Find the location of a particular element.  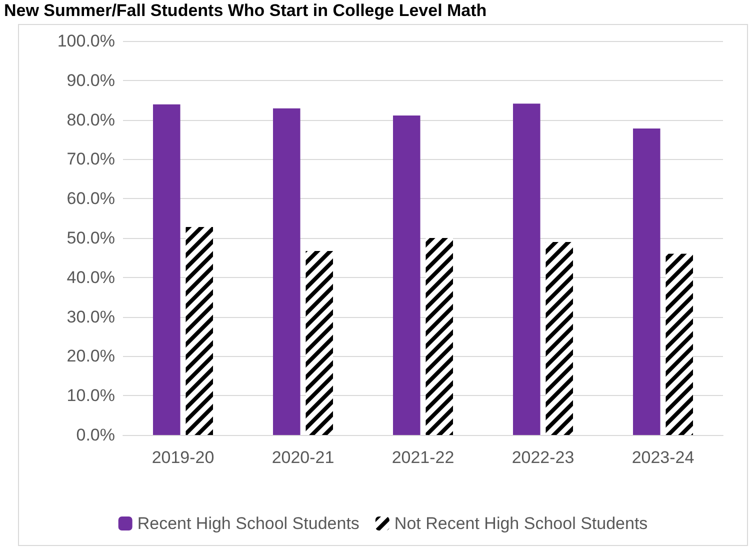

legend-label: Not Recent High School Students is located at coordinates (521, 523).